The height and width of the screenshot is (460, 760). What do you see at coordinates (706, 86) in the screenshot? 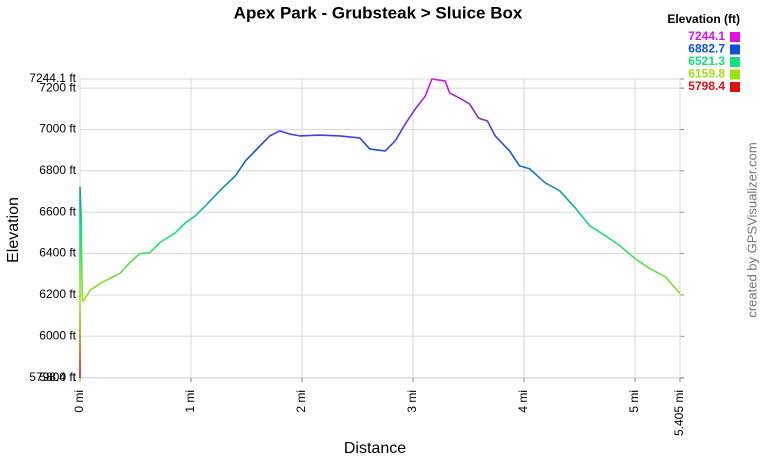
I see `legend-label: 5798.4` at bounding box center [706, 86].